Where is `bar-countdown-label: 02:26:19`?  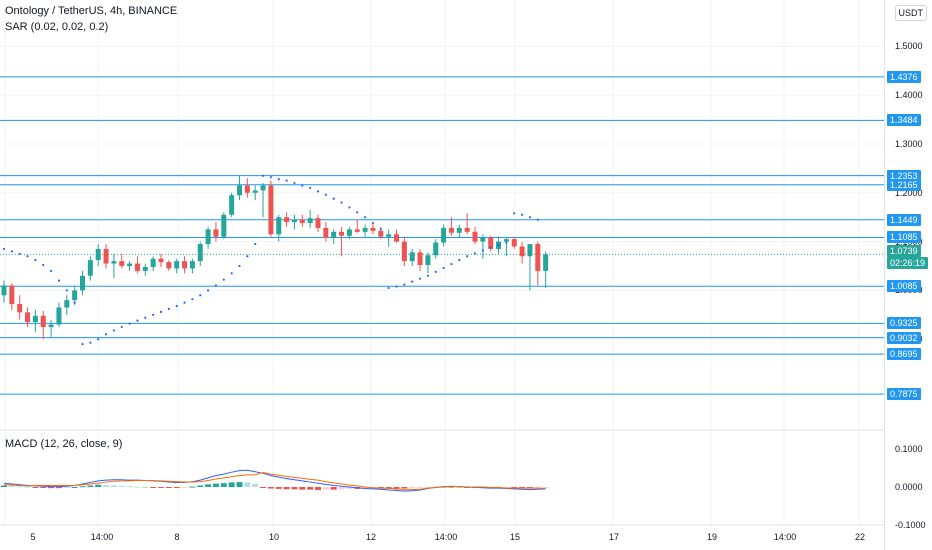 bar-countdown-label: 02:26:19 is located at coordinates (908, 263).